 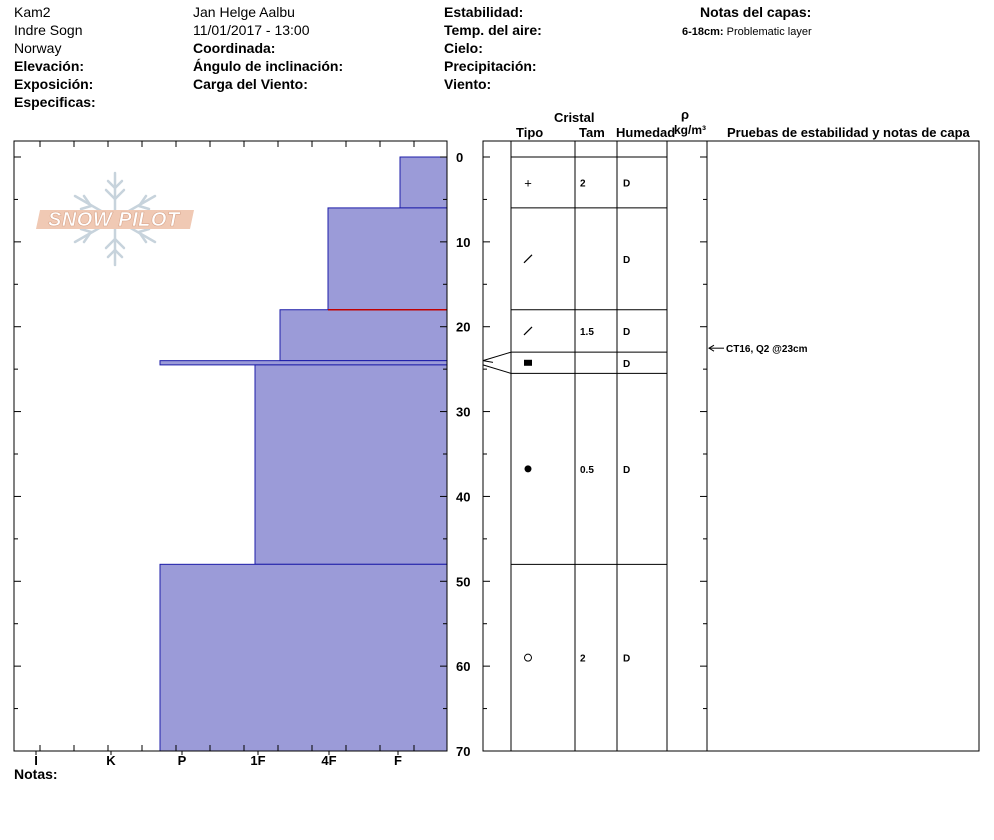 I want to click on location: Indre Sogn, so click(x=48, y=30).